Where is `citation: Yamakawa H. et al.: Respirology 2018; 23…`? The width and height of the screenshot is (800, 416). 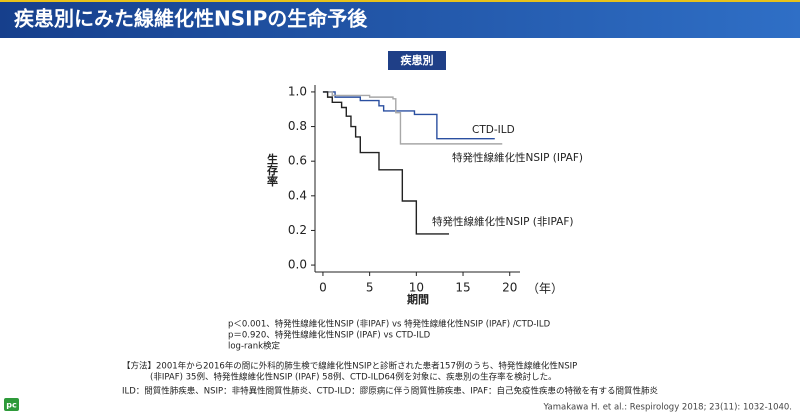 citation: Yamakawa H. et al.: Respirology 2018; 23… is located at coordinates (667, 408).